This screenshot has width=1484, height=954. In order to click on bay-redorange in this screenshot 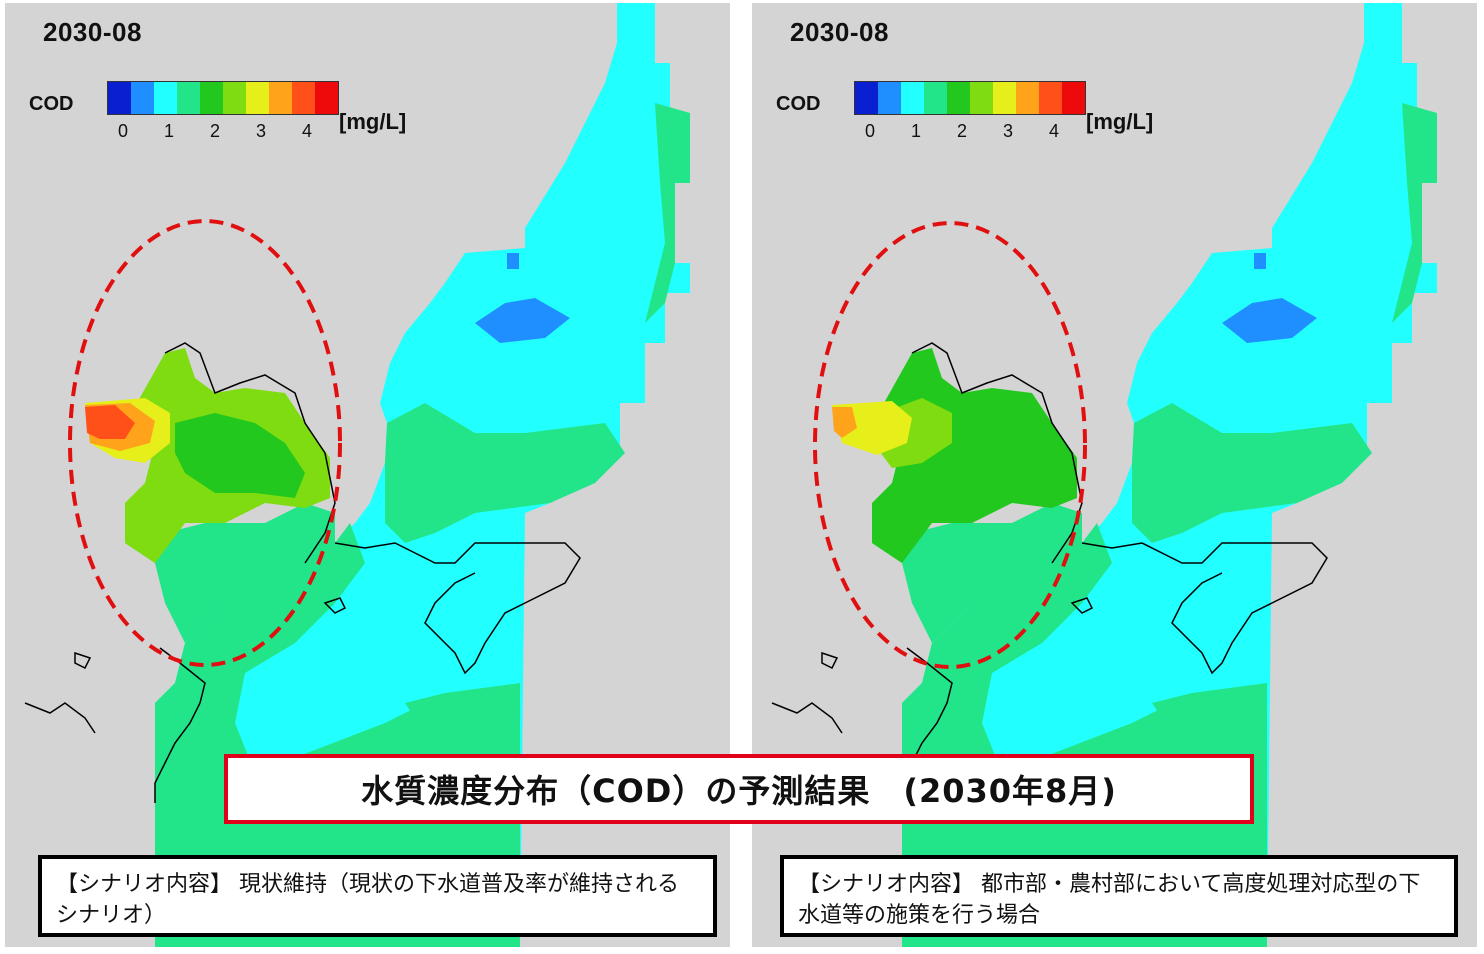, I will do `click(110, 422)`.